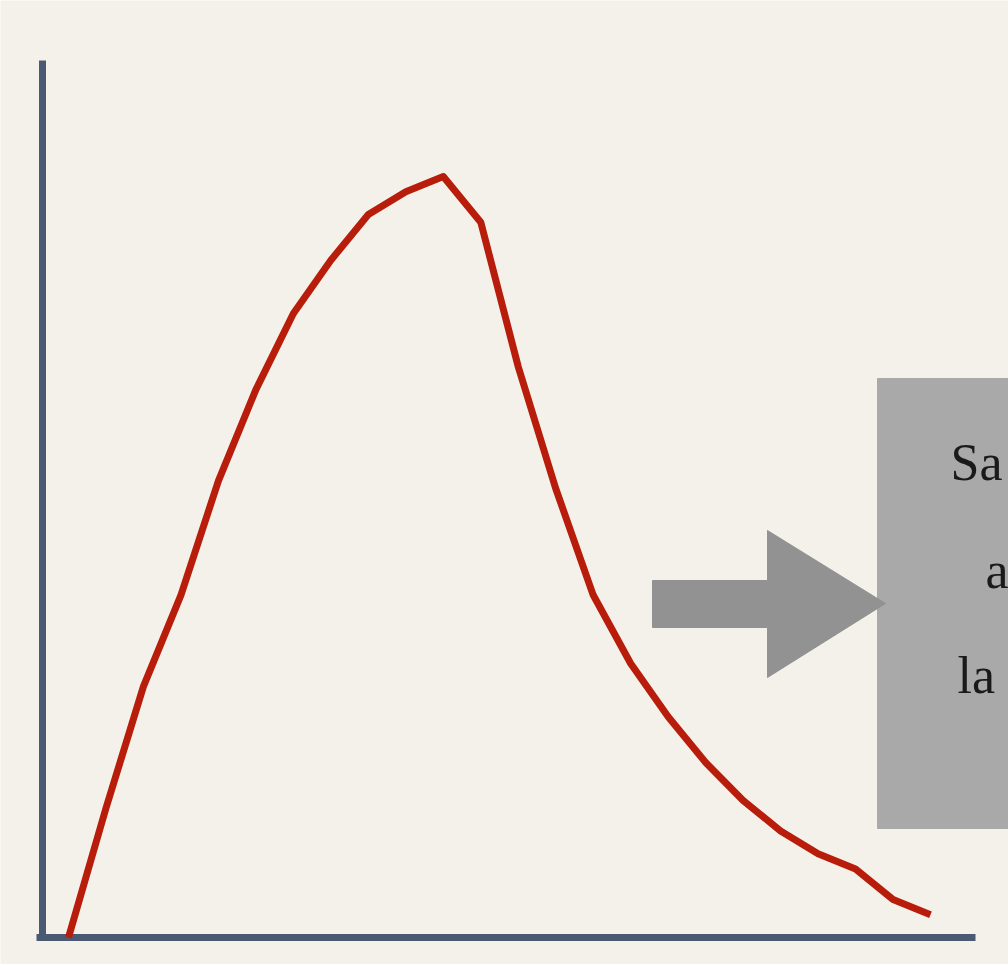 The image size is (1008, 964). I want to click on annotation: Sa, so click(976, 462).